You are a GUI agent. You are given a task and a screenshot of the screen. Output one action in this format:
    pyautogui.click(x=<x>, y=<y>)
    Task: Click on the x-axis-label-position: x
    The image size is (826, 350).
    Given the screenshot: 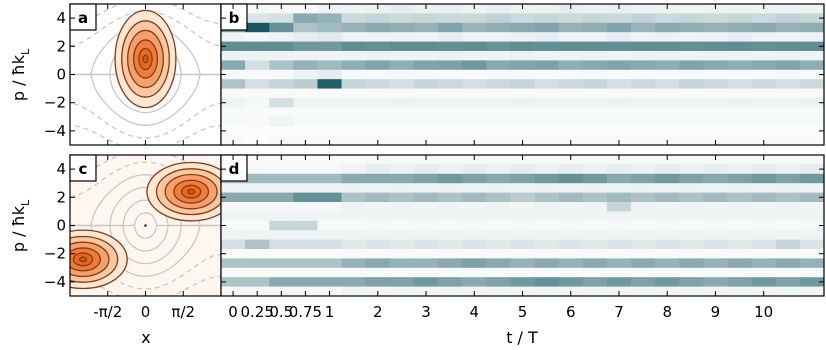 What is the action you would take?
    pyautogui.click(x=145, y=337)
    